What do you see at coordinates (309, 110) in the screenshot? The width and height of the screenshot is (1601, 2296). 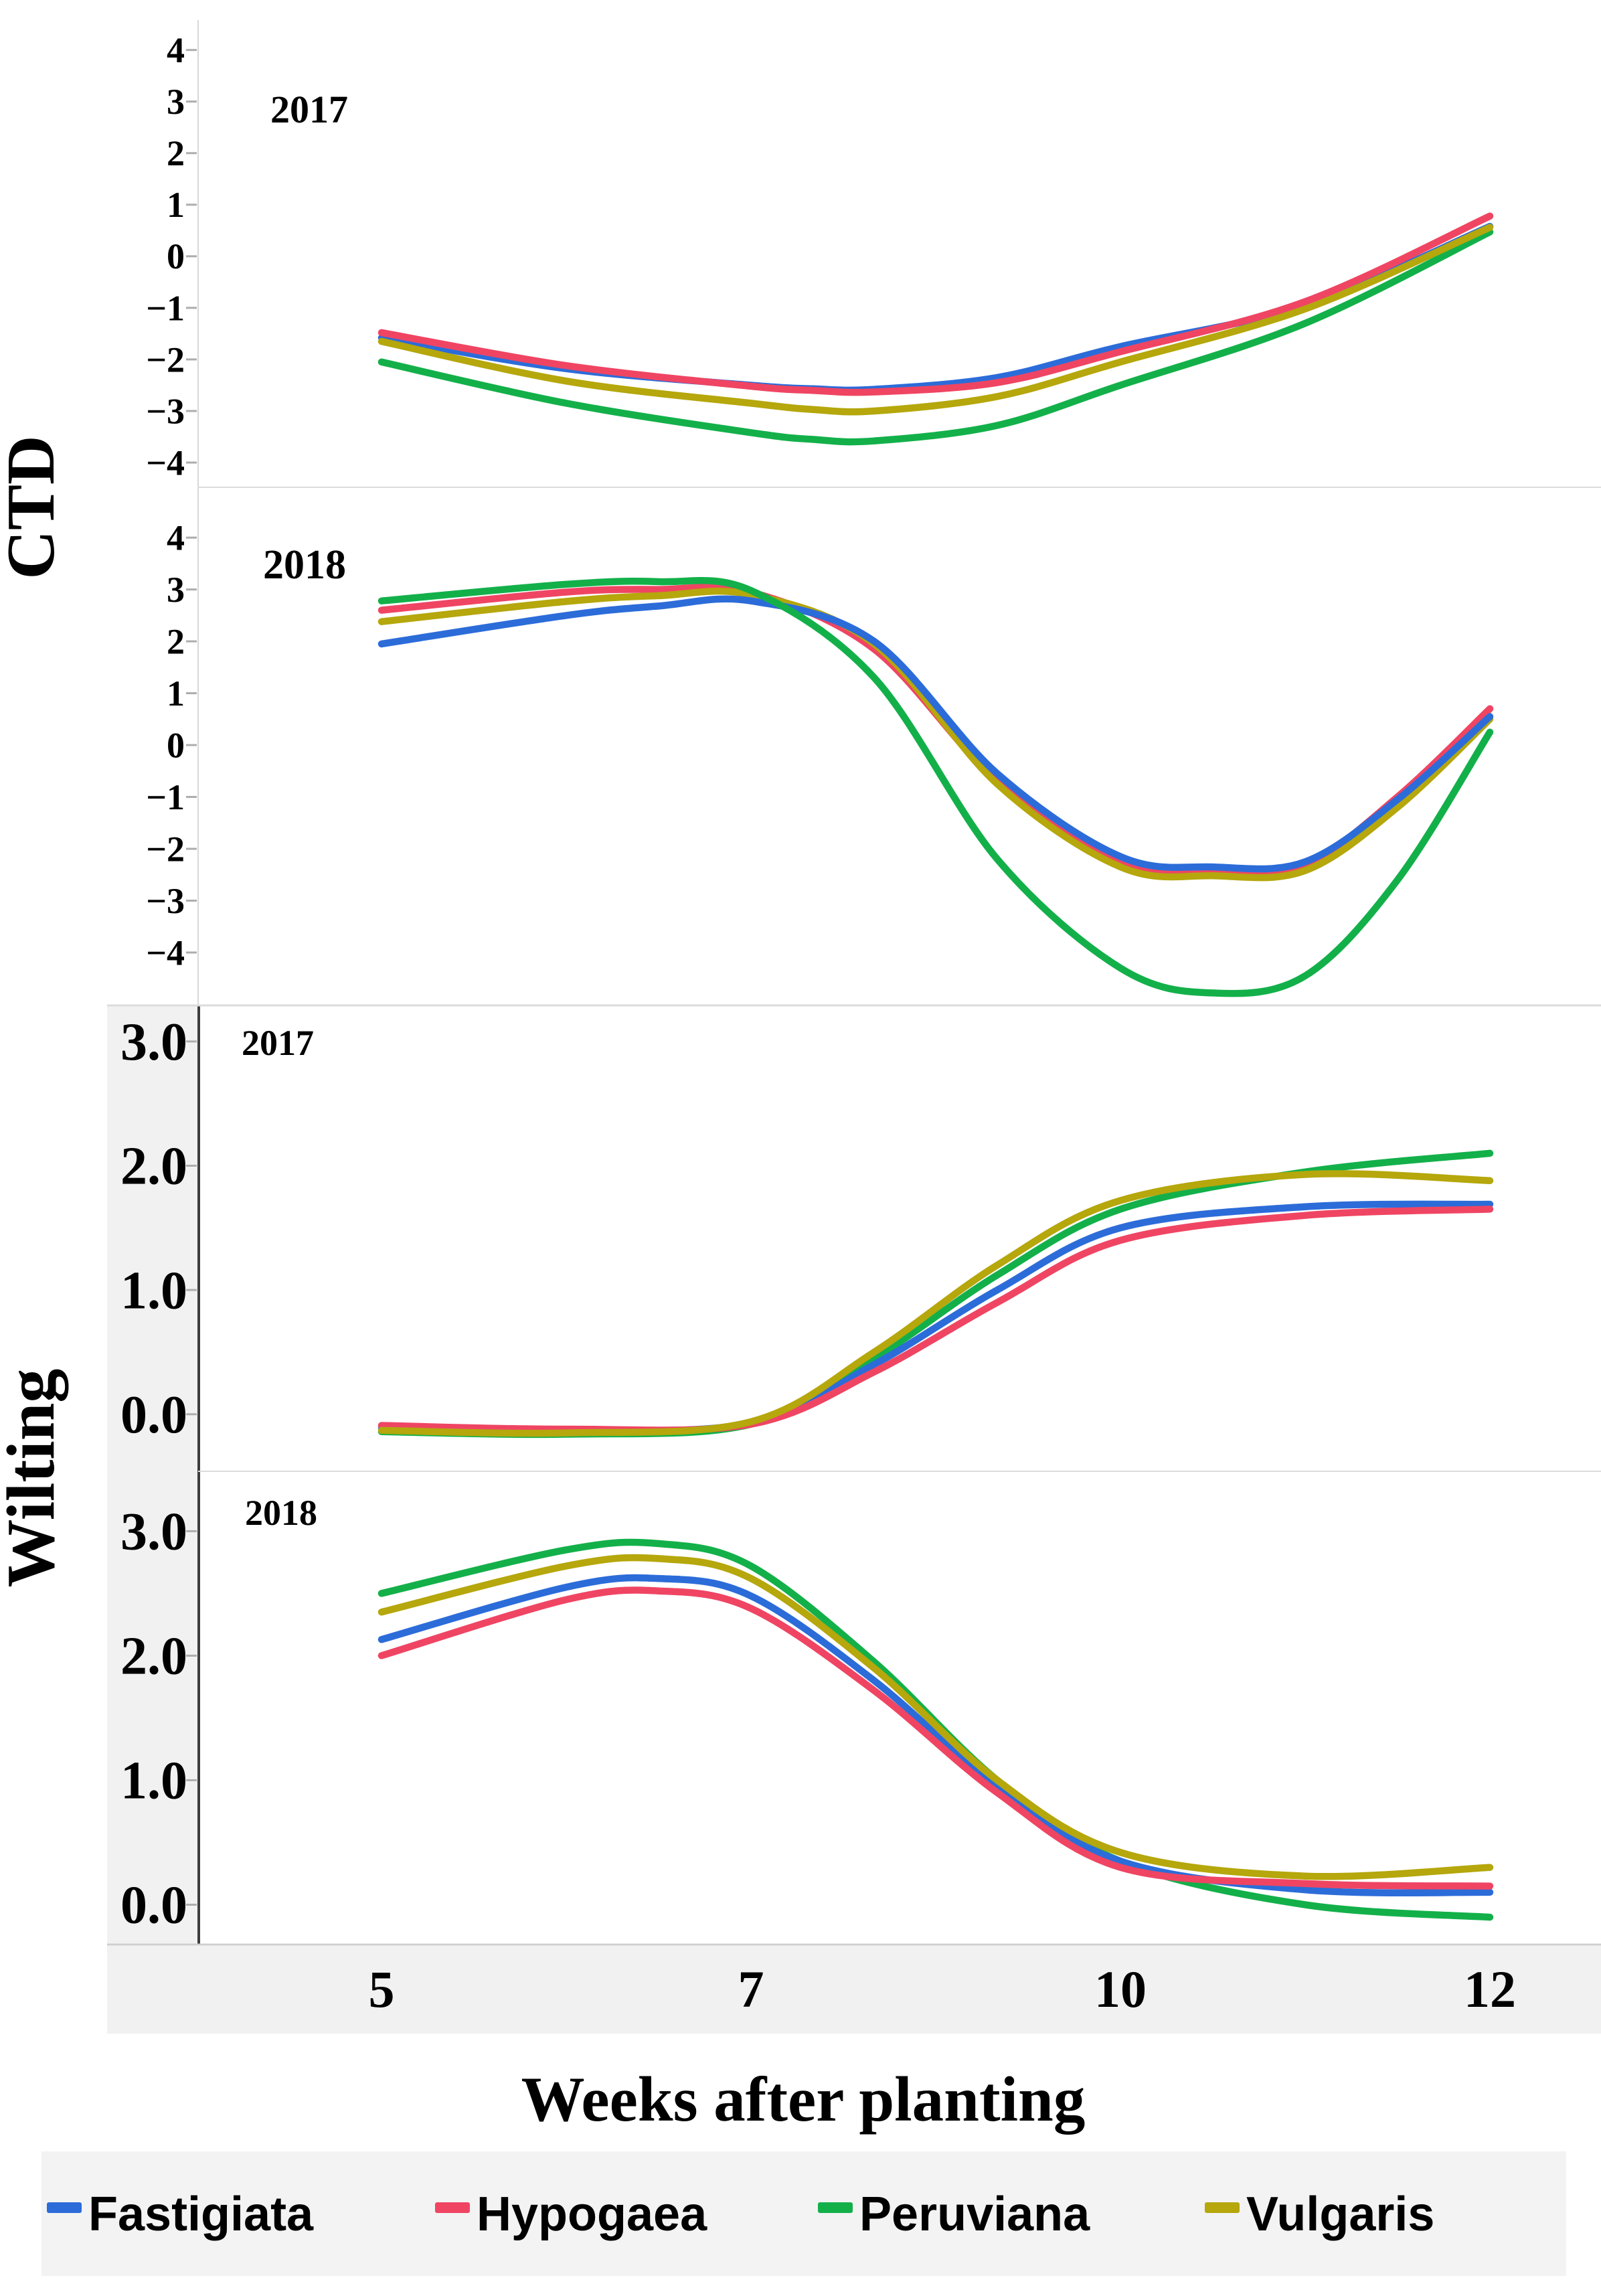 I see `panel-year-label-ctd-2017: 2017` at bounding box center [309, 110].